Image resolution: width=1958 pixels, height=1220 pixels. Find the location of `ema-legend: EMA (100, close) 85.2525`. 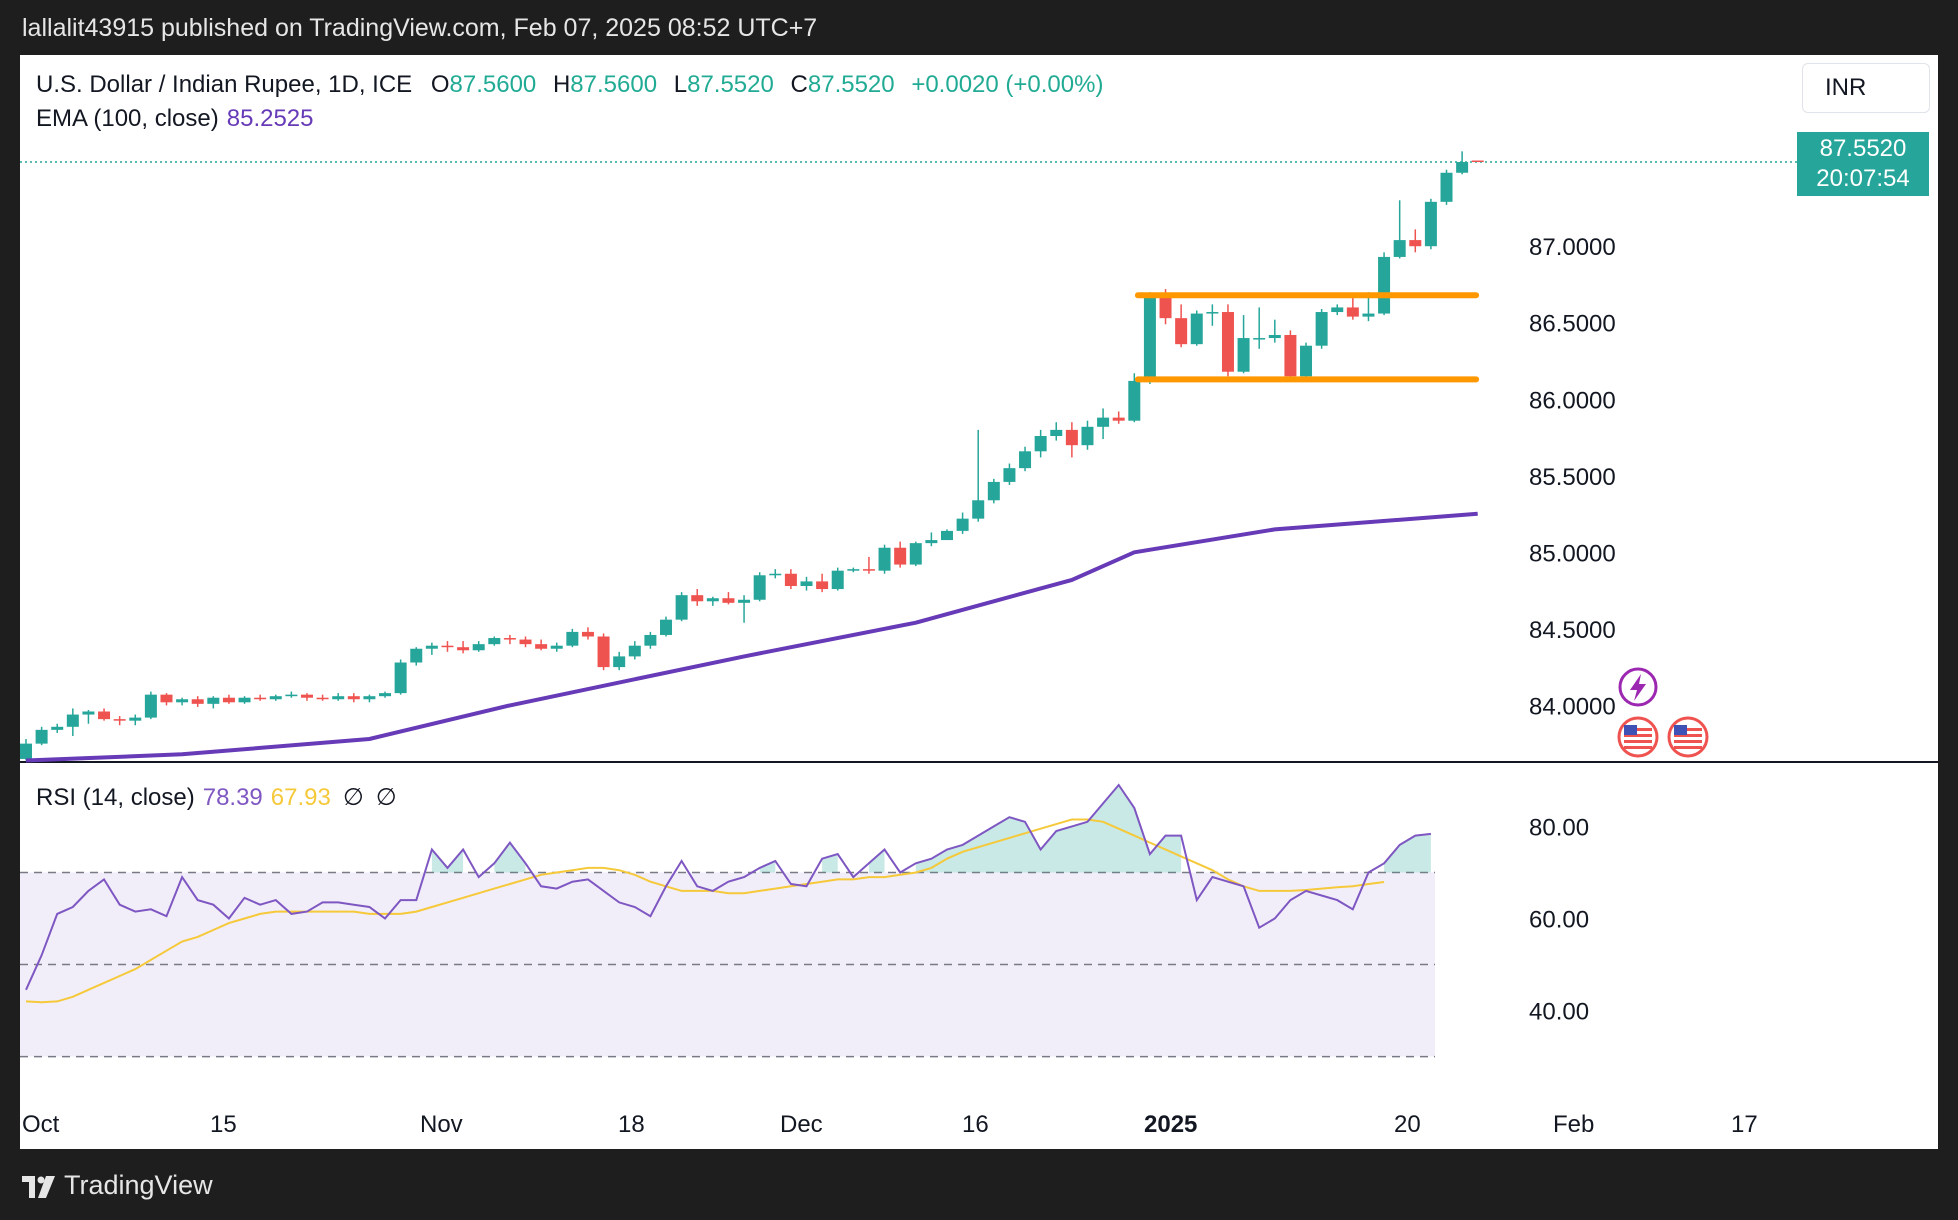

ema-legend: EMA (100, close) 85.2525 is located at coordinates (175, 119).